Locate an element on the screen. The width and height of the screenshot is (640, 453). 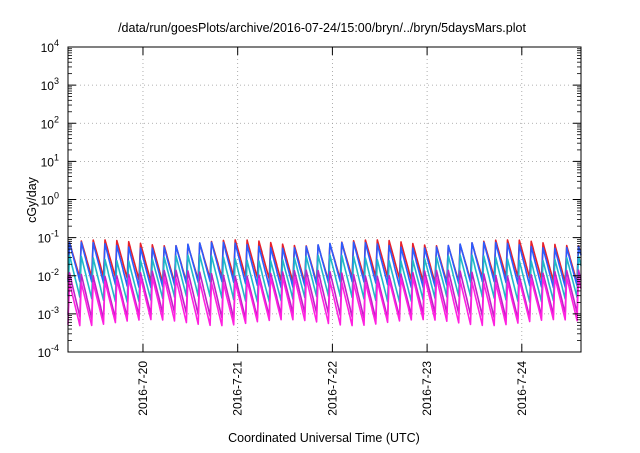
y-tick-label: 10⁰ is located at coordinates (50, 199).